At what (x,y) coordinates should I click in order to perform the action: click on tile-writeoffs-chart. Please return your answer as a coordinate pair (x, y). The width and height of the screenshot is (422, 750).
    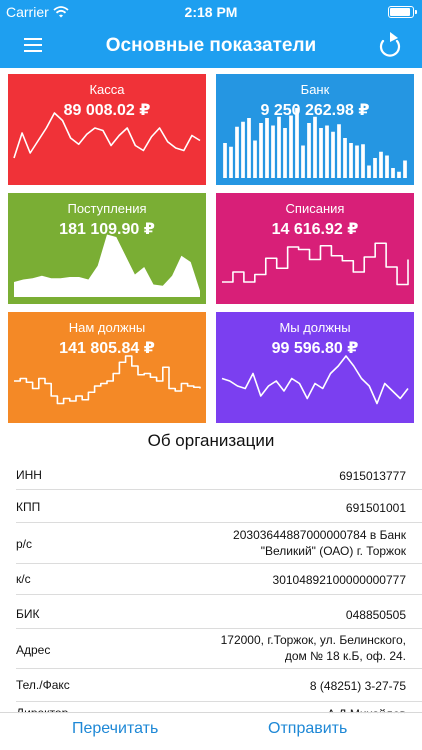
    Looking at the image, I should click on (315, 264).